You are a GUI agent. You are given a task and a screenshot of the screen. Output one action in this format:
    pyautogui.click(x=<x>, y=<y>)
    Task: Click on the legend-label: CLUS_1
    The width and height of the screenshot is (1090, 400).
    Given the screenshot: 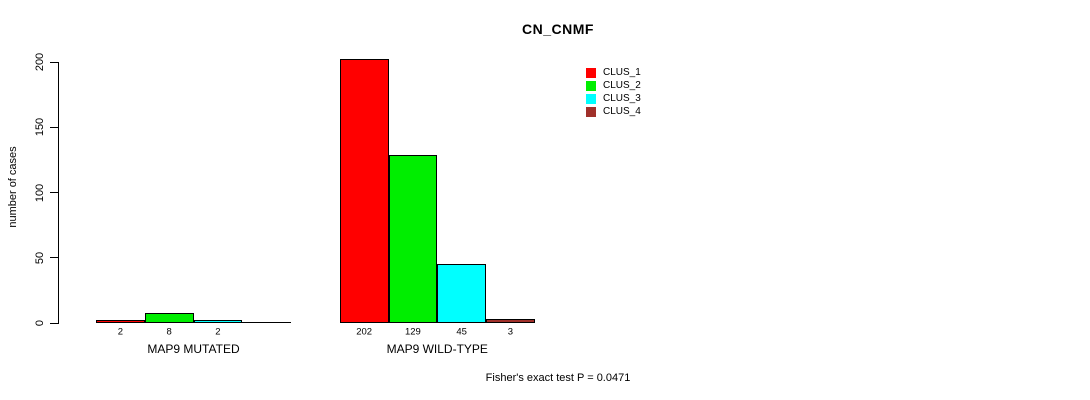 What is the action you would take?
    pyautogui.click(x=622, y=72)
    